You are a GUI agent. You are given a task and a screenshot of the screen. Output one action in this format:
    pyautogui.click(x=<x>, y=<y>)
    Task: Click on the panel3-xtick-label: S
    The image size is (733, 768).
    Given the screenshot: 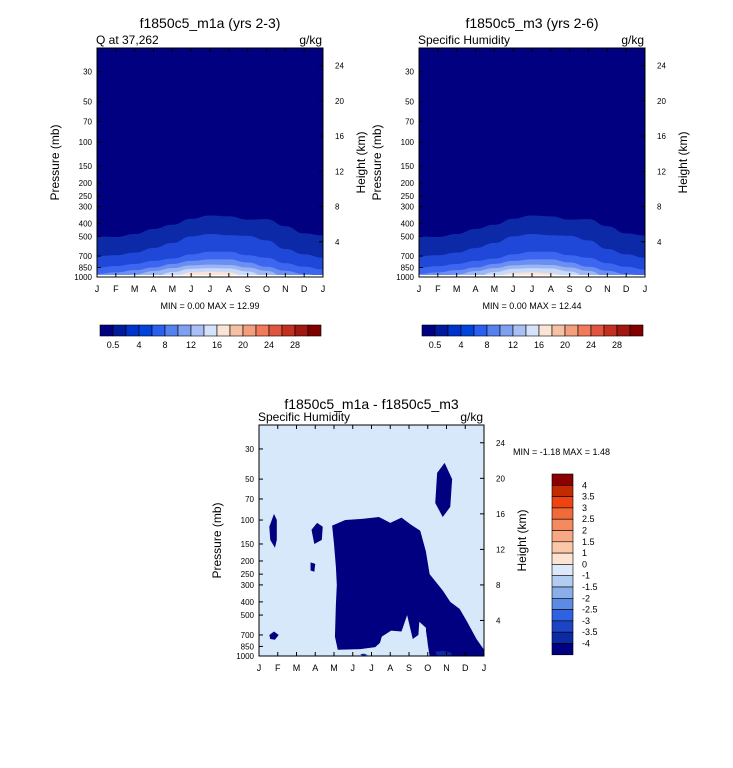 What is the action you would take?
    pyautogui.click(x=409, y=668)
    